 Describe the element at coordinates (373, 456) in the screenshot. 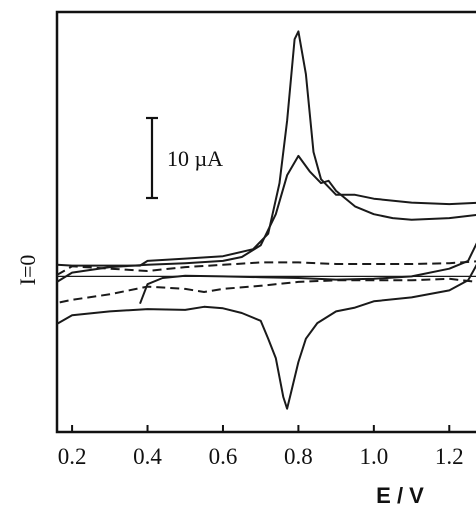

I see `x-tick-label: 1.0` at that location.